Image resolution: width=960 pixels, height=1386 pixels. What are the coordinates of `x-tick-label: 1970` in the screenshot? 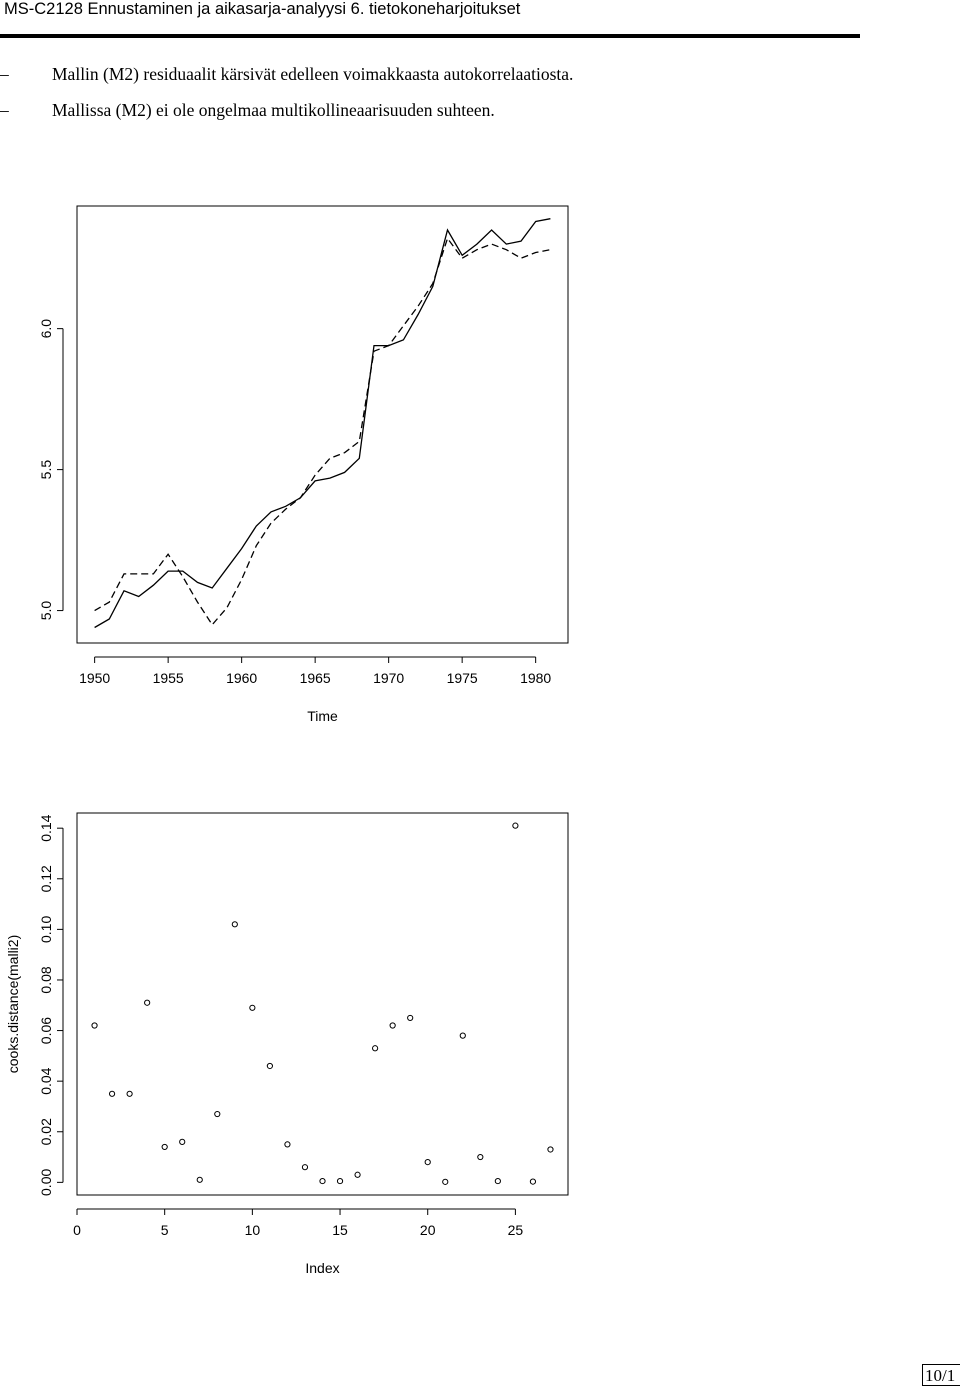 It's located at (388, 678).